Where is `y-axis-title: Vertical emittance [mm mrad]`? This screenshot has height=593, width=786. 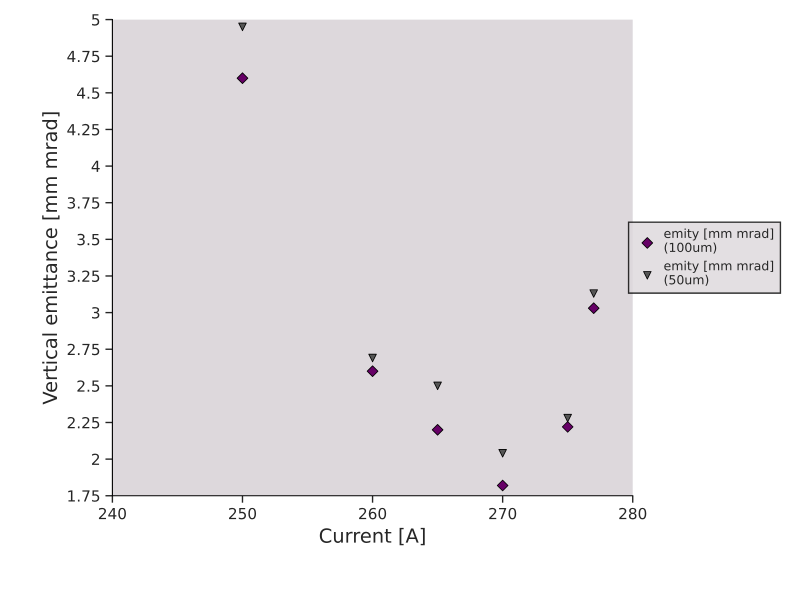 y-axis-title: Vertical emittance [mm mrad] is located at coordinates (51, 258).